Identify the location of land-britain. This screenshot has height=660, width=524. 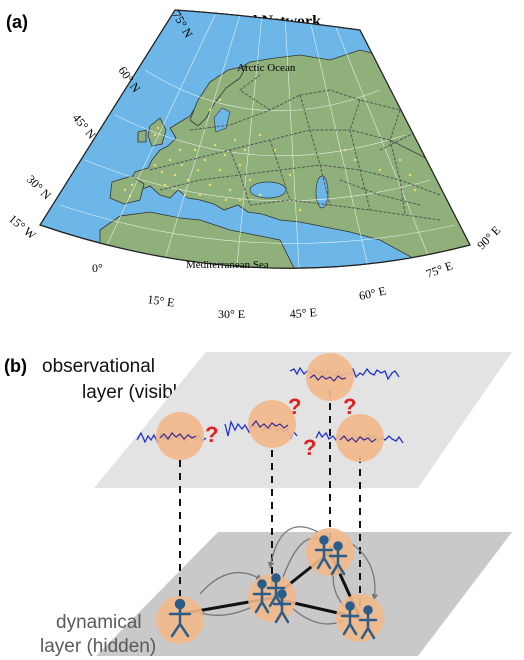
(157, 132).